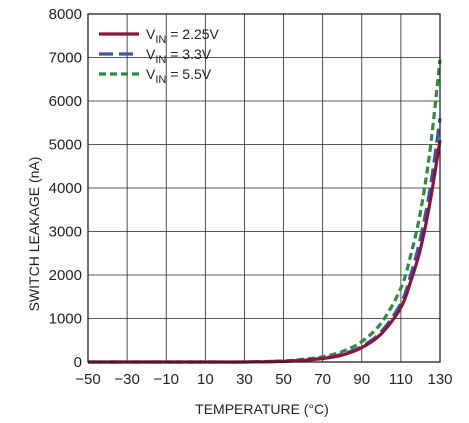 This screenshot has width=469, height=423. I want to click on x-tick-label: 30, so click(244, 379).